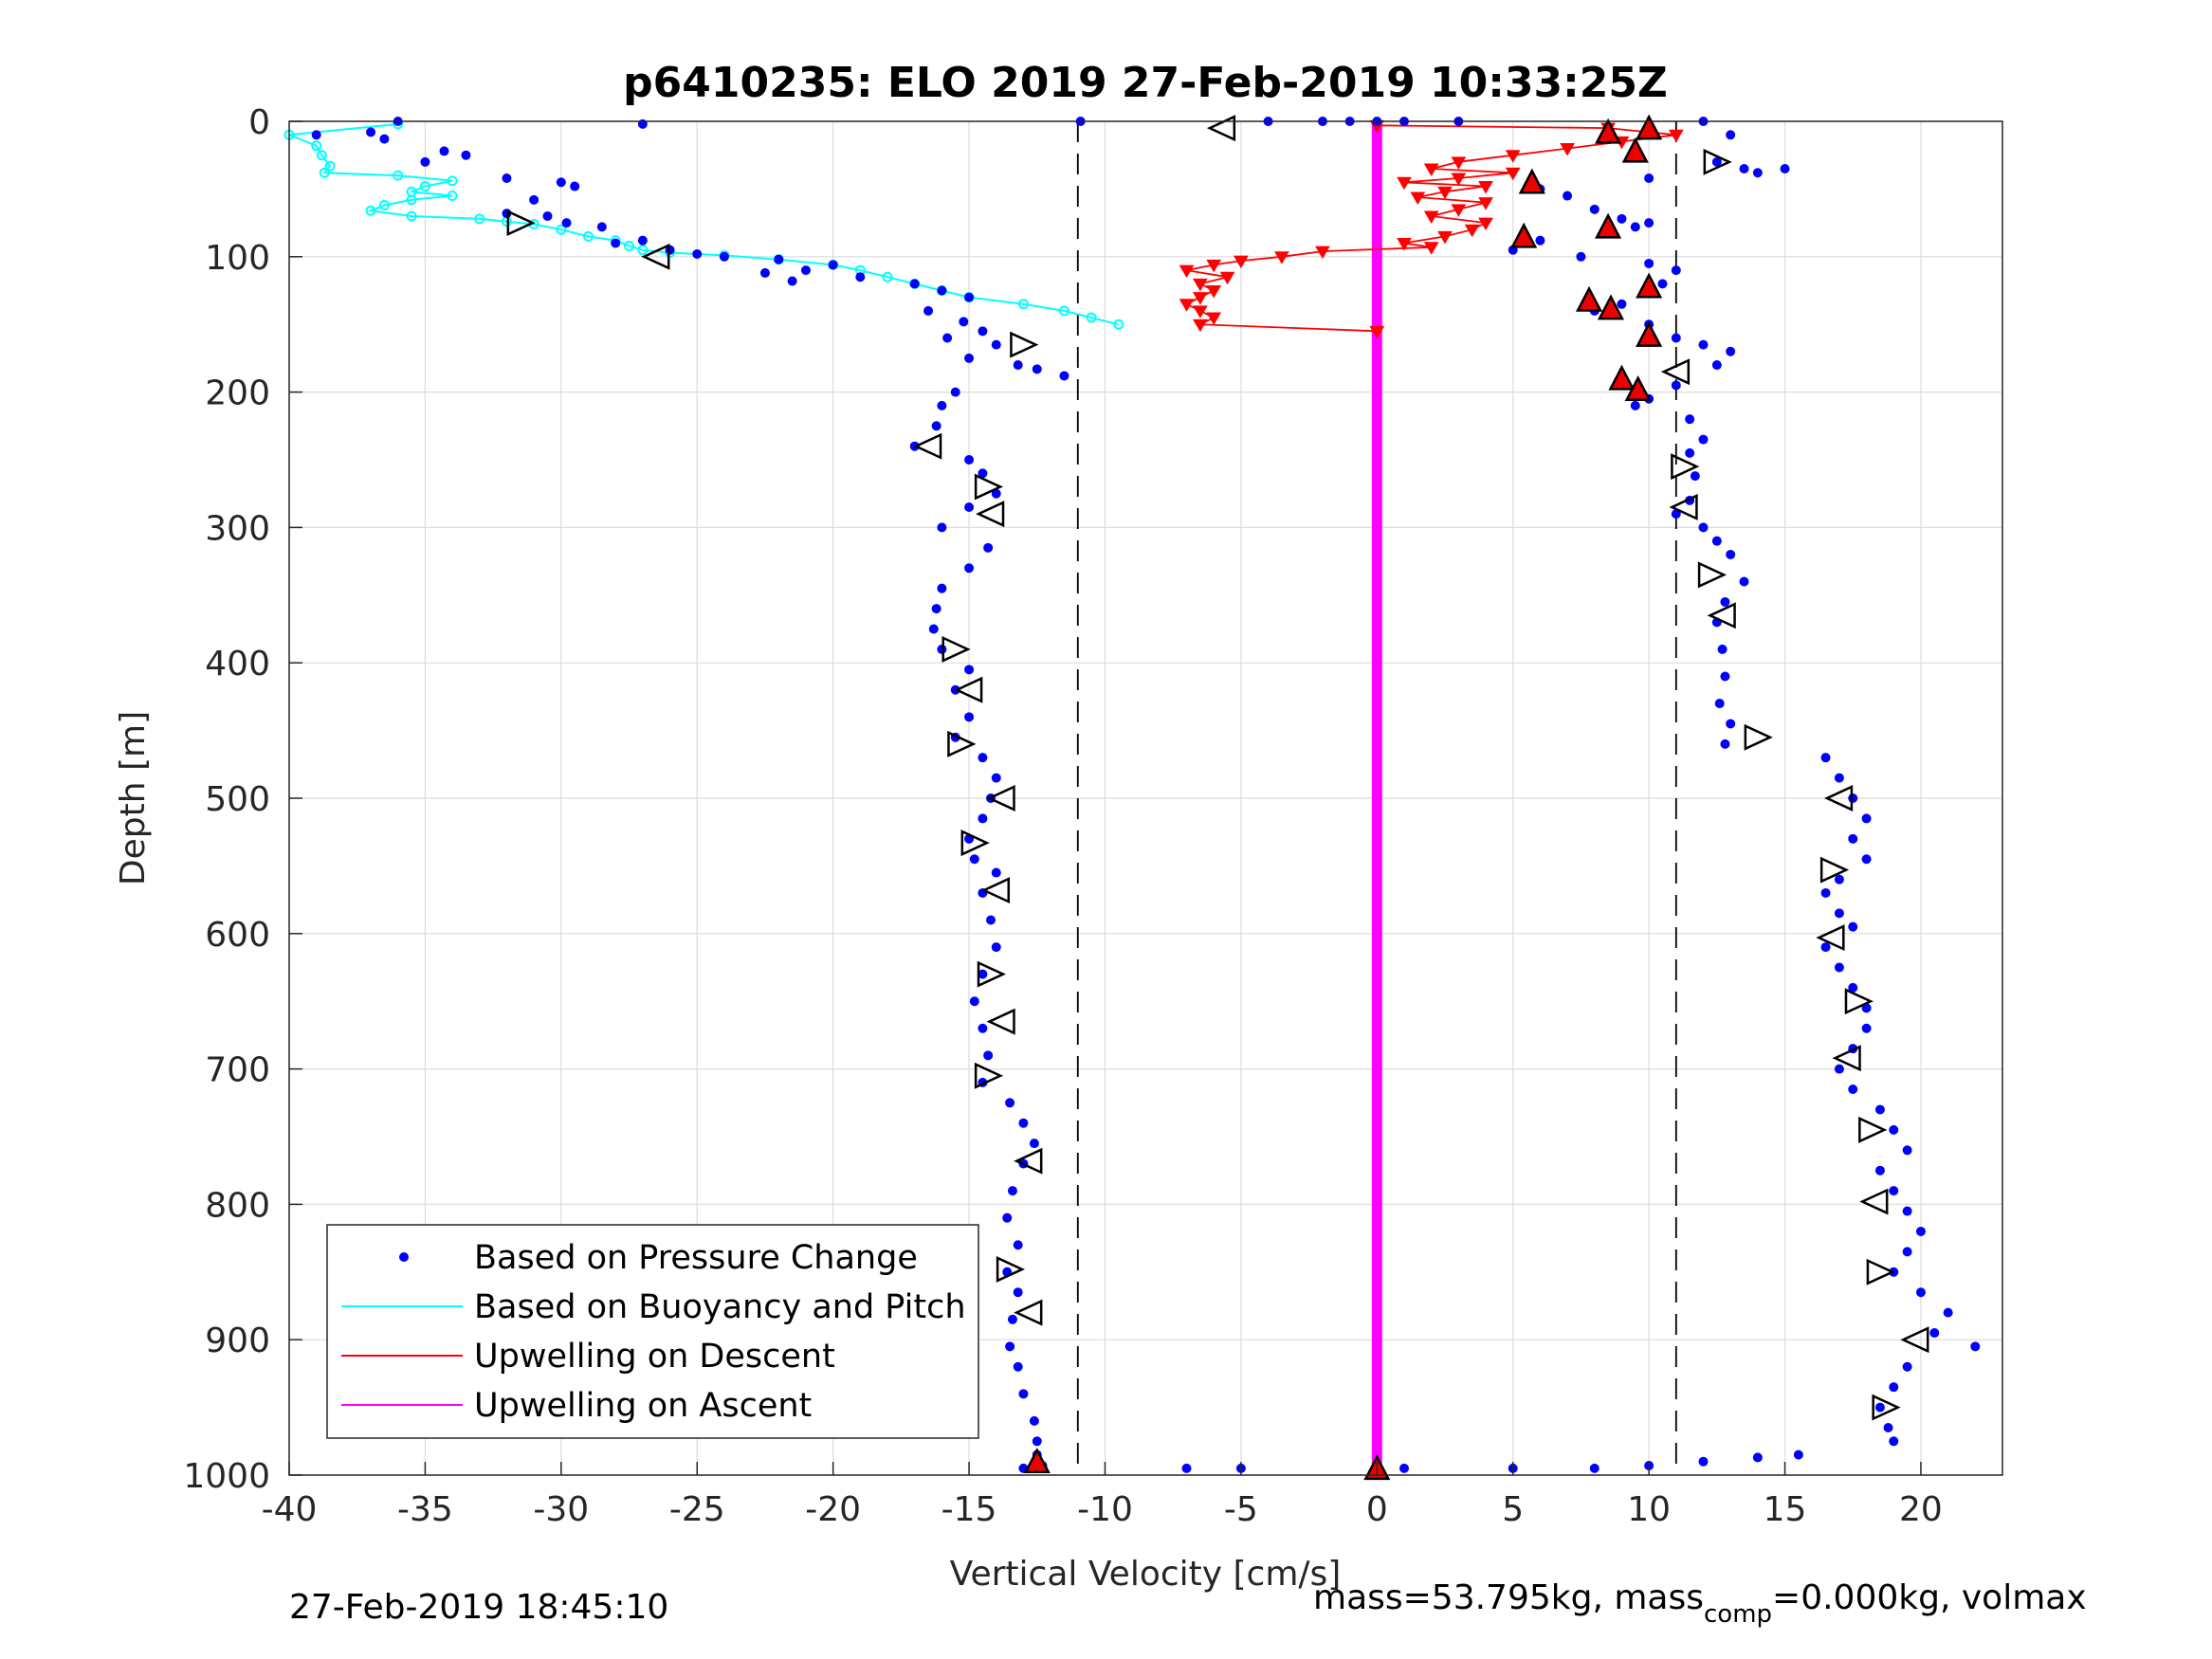 This screenshot has height=1659, width=2212. I want to click on footer-mass-info: mass=53.795kg, masscomp=0.000kg, volmax, so click(1700, 1603).